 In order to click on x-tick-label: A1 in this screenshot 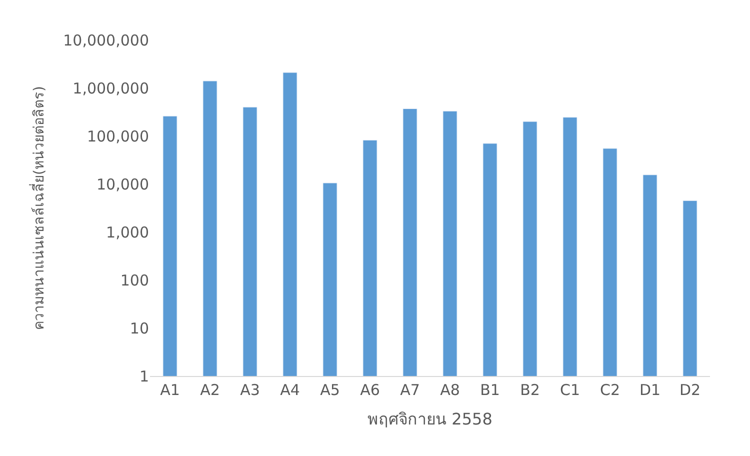, I will do `click(170, 390)`.